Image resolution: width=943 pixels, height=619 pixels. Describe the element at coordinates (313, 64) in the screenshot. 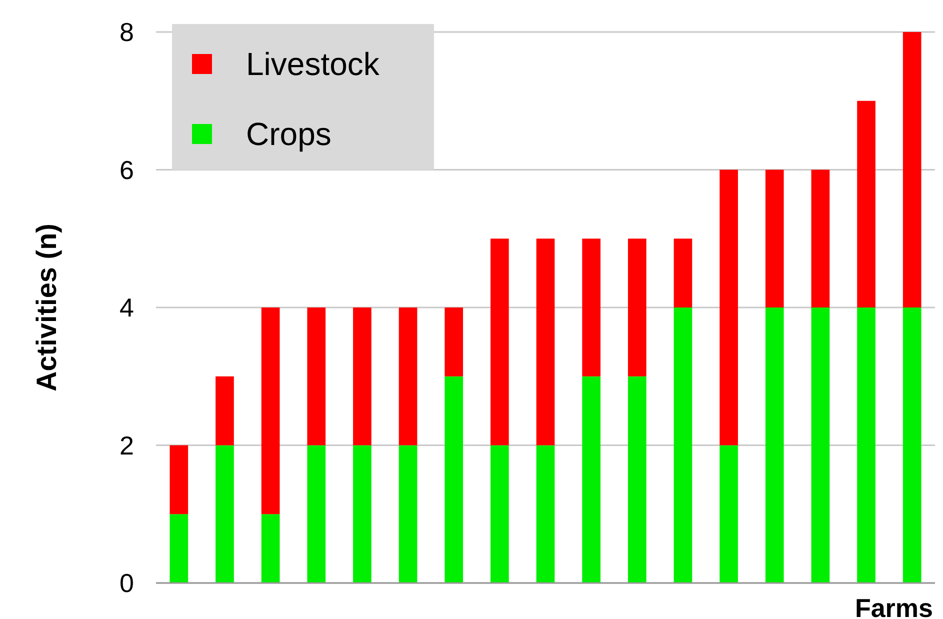

I see `legend-label: Livestock` at that location.